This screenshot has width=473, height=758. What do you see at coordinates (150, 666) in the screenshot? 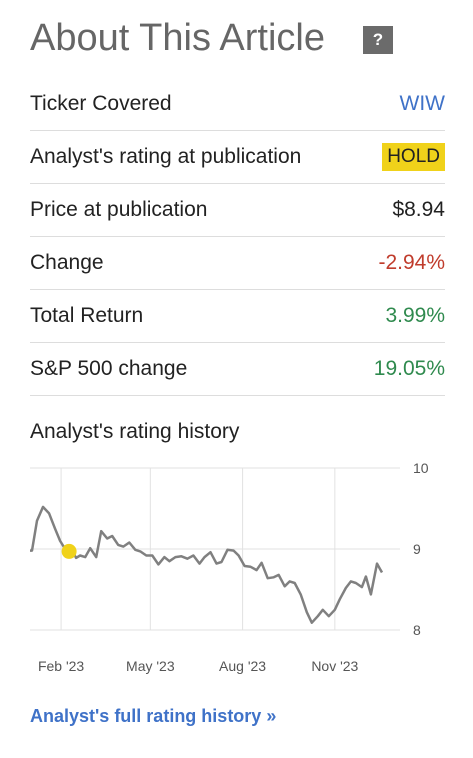
I see `x-tick-label-1: May '23` at bounding box center [150, 666].